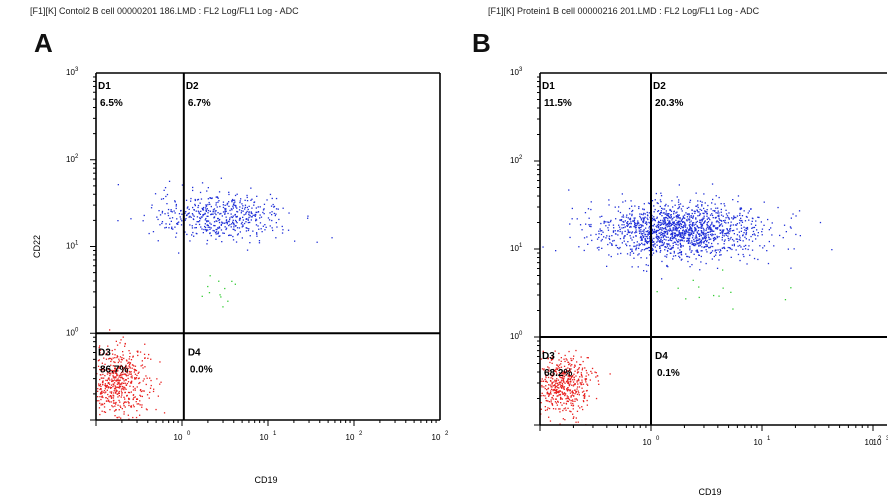  Describe the element at coordinates (194, 352) in the screenshot. I see `quadrant-name-lower-right: D4` at that location.